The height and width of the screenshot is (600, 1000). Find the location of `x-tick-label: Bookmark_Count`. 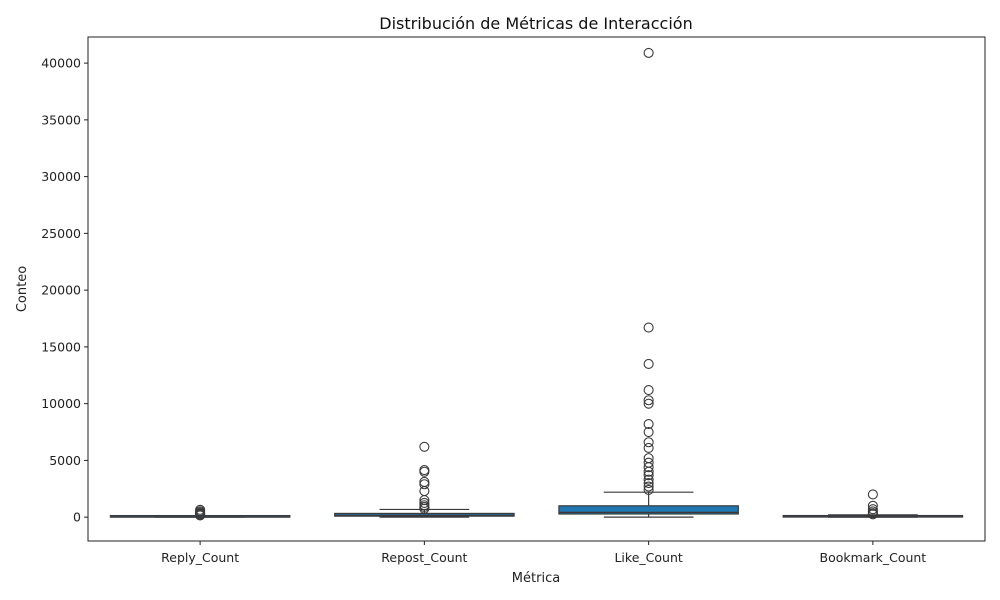

x-tick-label: Bookmark_Count is located at coordinates (873, 557).